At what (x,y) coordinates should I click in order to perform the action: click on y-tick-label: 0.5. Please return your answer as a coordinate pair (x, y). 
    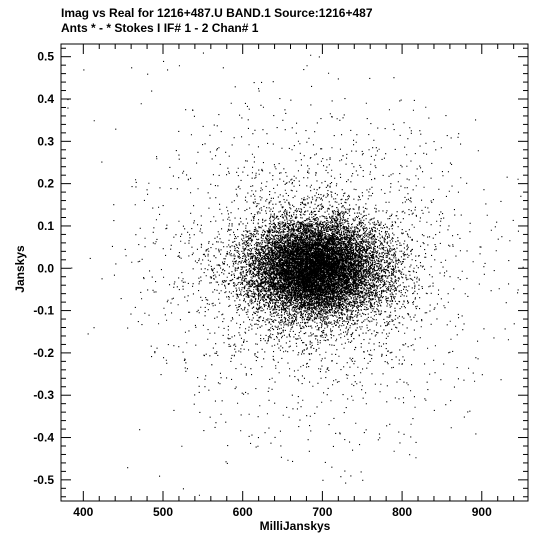
    Looking at the image, I should click on (45, 57).